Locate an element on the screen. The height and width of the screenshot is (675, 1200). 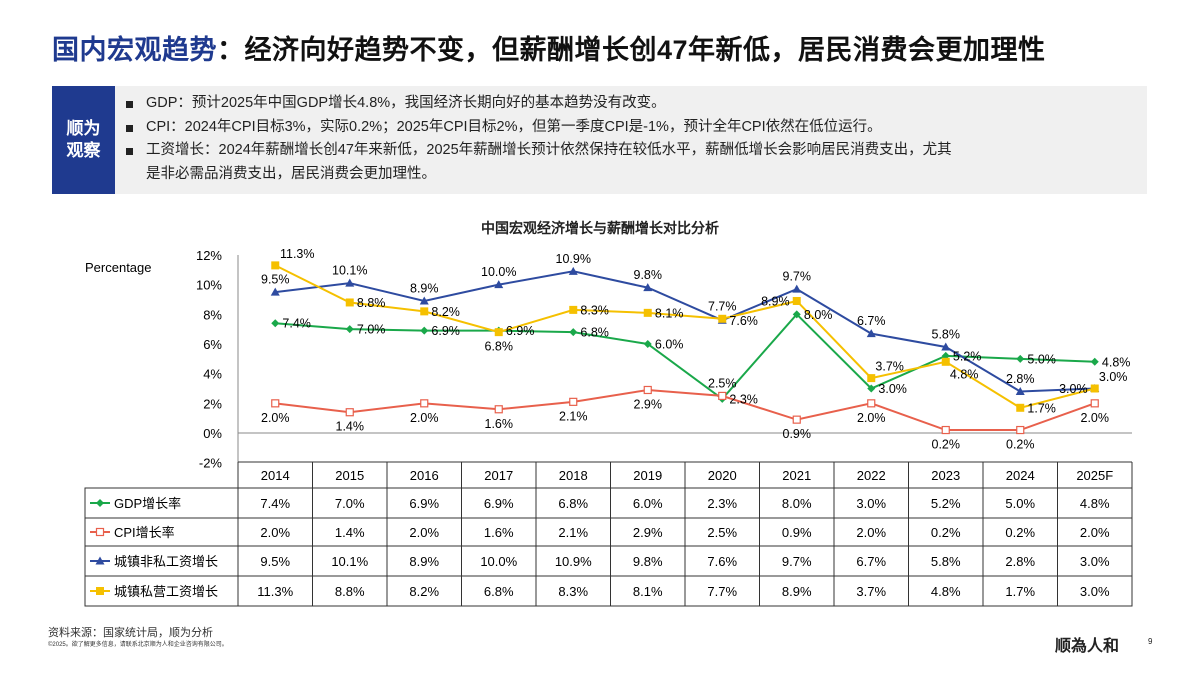
data-label: 8.9% is located at coordinates (775, 301).